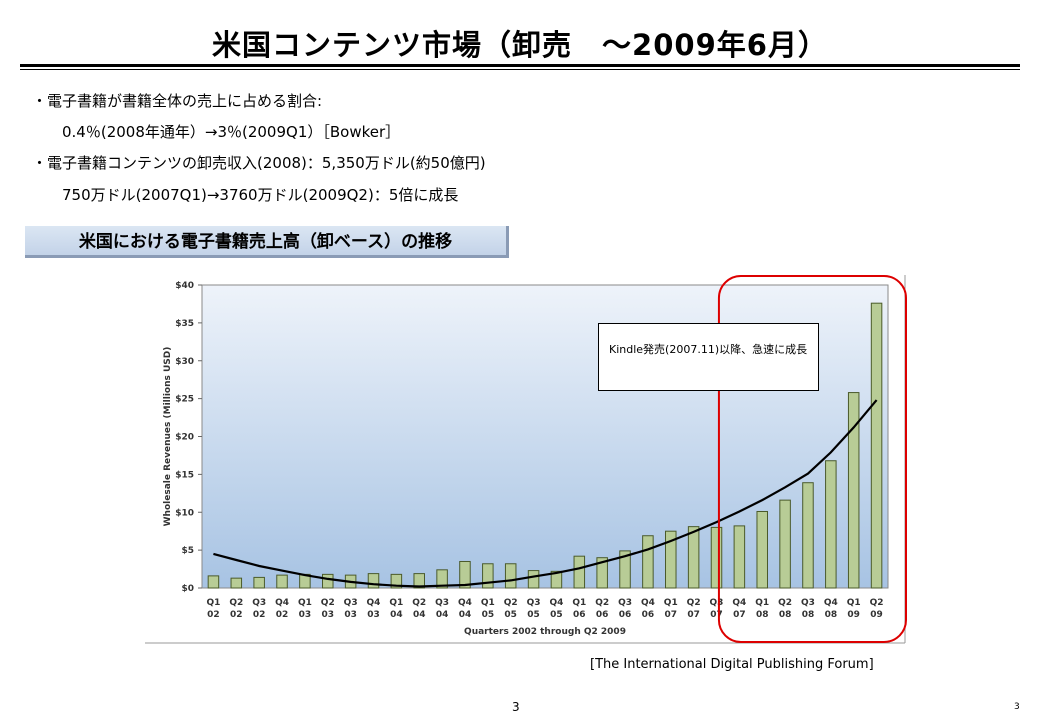 The height and width of the screenshot is (720, 1040). What do you see at coordinates (267, 242) in the screenshot?
I see `chart-heading: 米国における電子書籍売上高（卸ベース）の推移` at bounding box center [267, 242].